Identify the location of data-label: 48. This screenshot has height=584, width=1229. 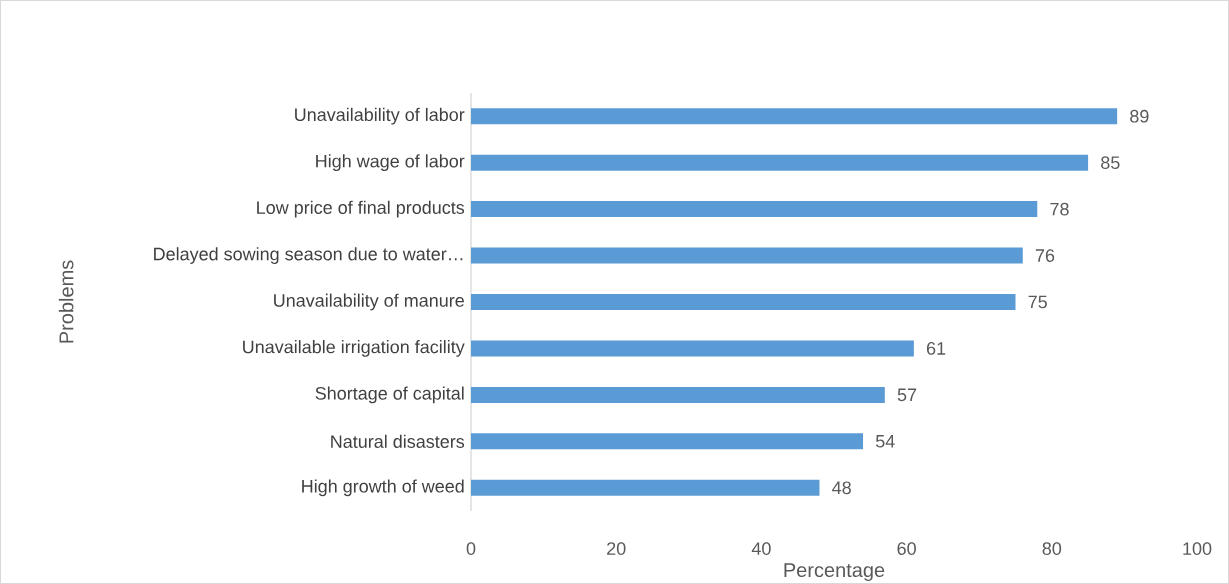
(841, 488).